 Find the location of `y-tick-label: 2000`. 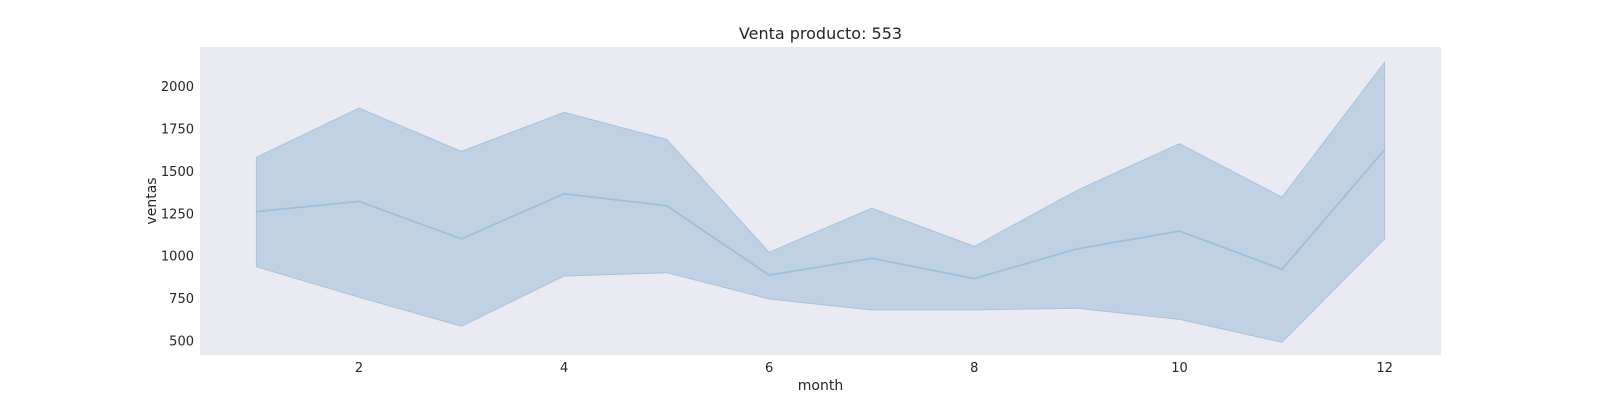

y-tick-label: 2000 is located at coordinates (177, 87).